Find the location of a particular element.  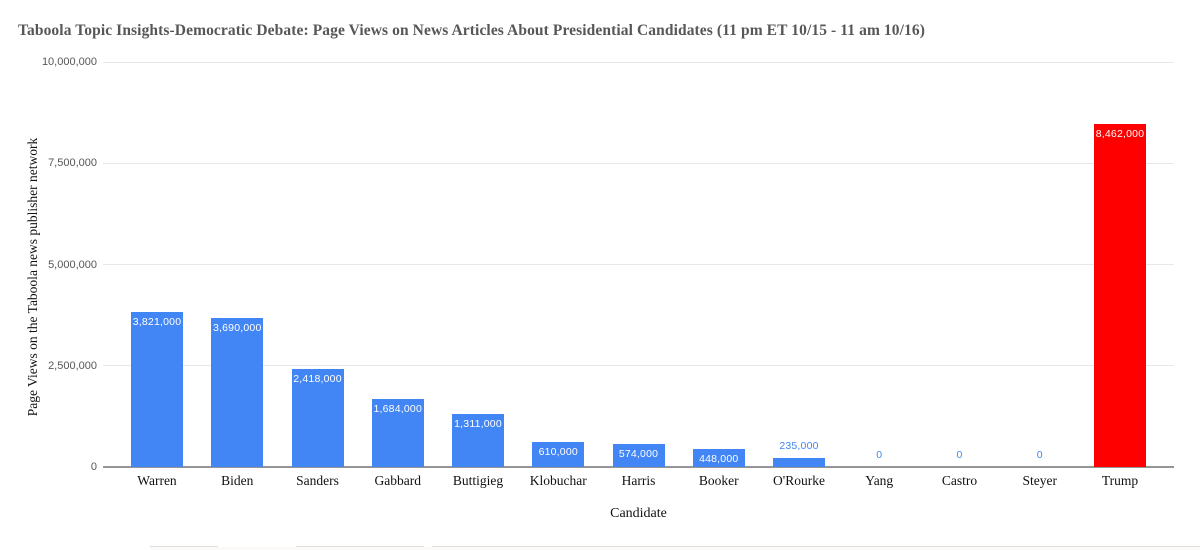

x-axis-line is located at coordinates (638, 467).